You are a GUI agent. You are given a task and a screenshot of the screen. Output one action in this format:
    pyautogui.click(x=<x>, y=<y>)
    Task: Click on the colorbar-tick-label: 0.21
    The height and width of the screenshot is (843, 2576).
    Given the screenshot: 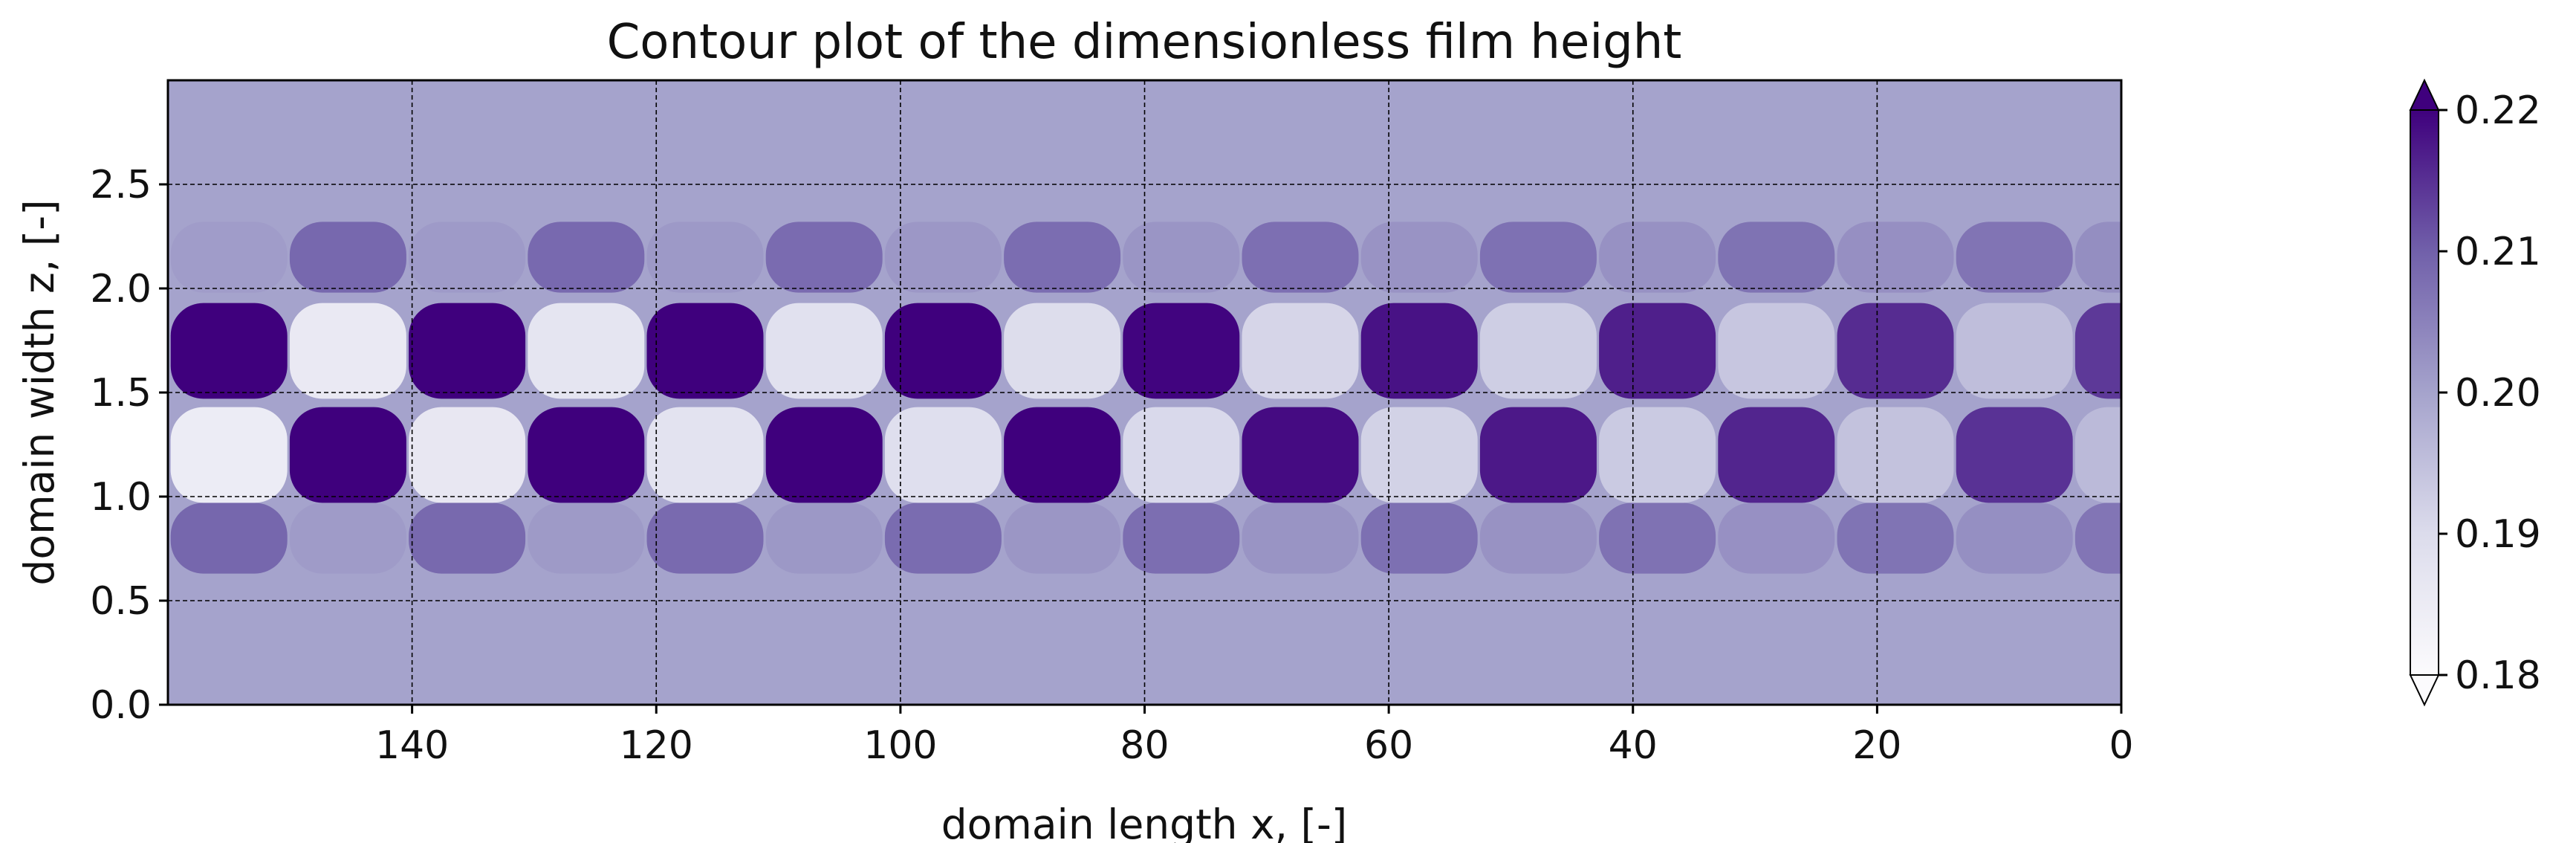 What is the action you would take?
    pyautogui.click(x=2498, y=252)
    